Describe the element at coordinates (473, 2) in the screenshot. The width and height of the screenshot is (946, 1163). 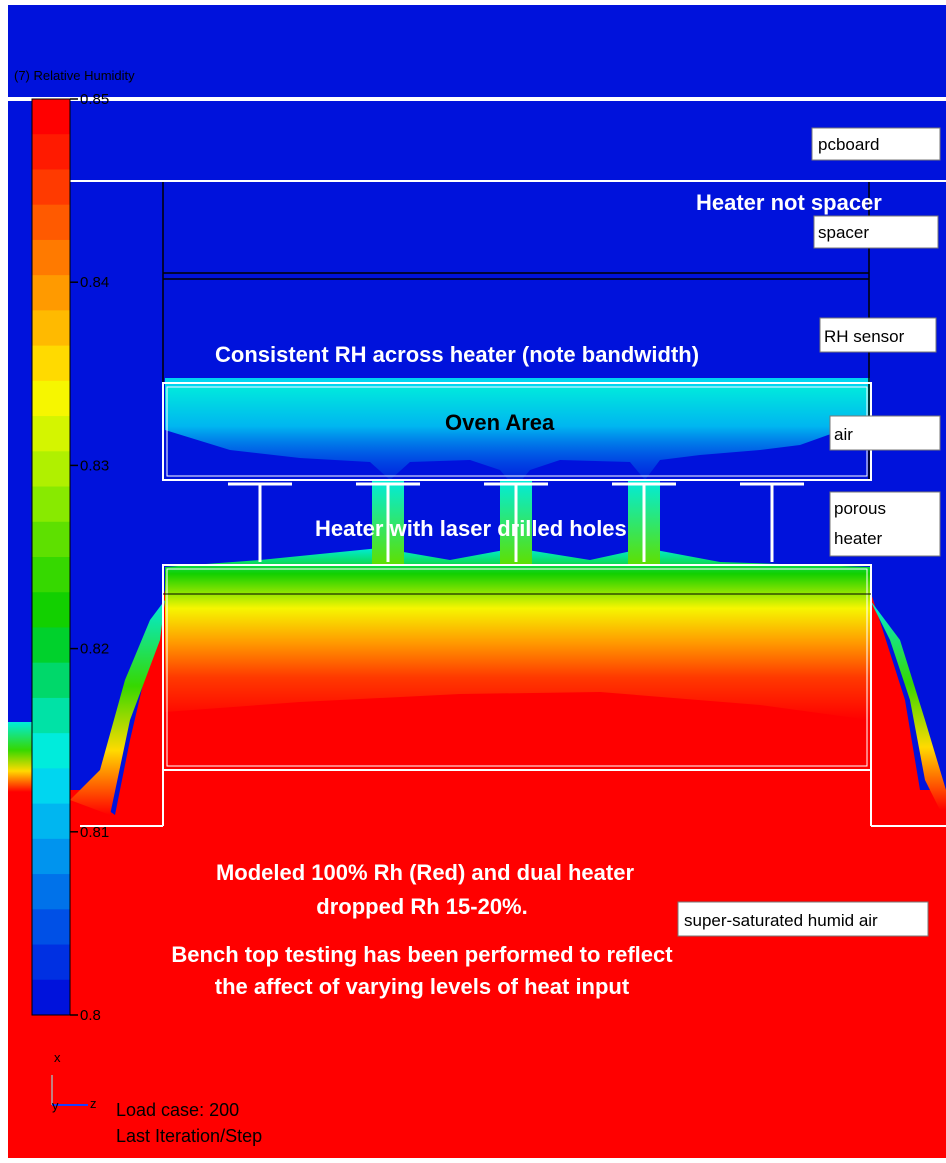
I see `top-margin` at that location.